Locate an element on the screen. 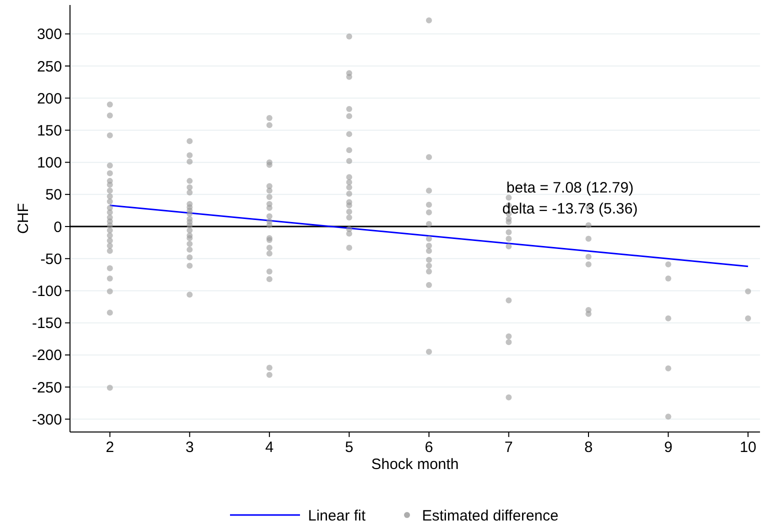 The width and height of the screenshot is (764, 531). x-tick-label: 2 is located at coordinates (110, 447).